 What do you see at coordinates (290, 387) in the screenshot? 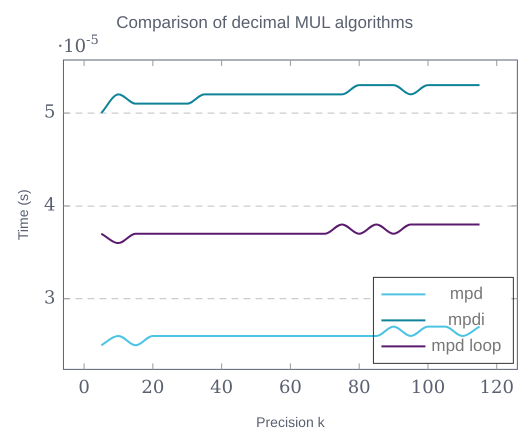
I see `x-tick-label: 60` at bounding box center [290, 387].